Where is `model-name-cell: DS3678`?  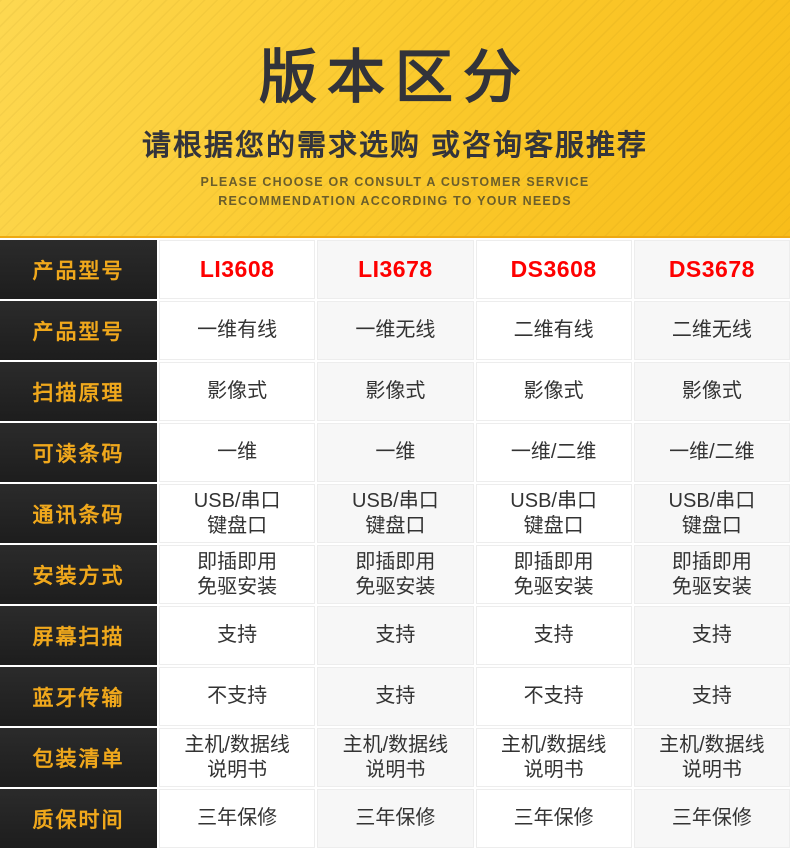 model-name-cell: DS3678 is located at coordinates (711, 269).